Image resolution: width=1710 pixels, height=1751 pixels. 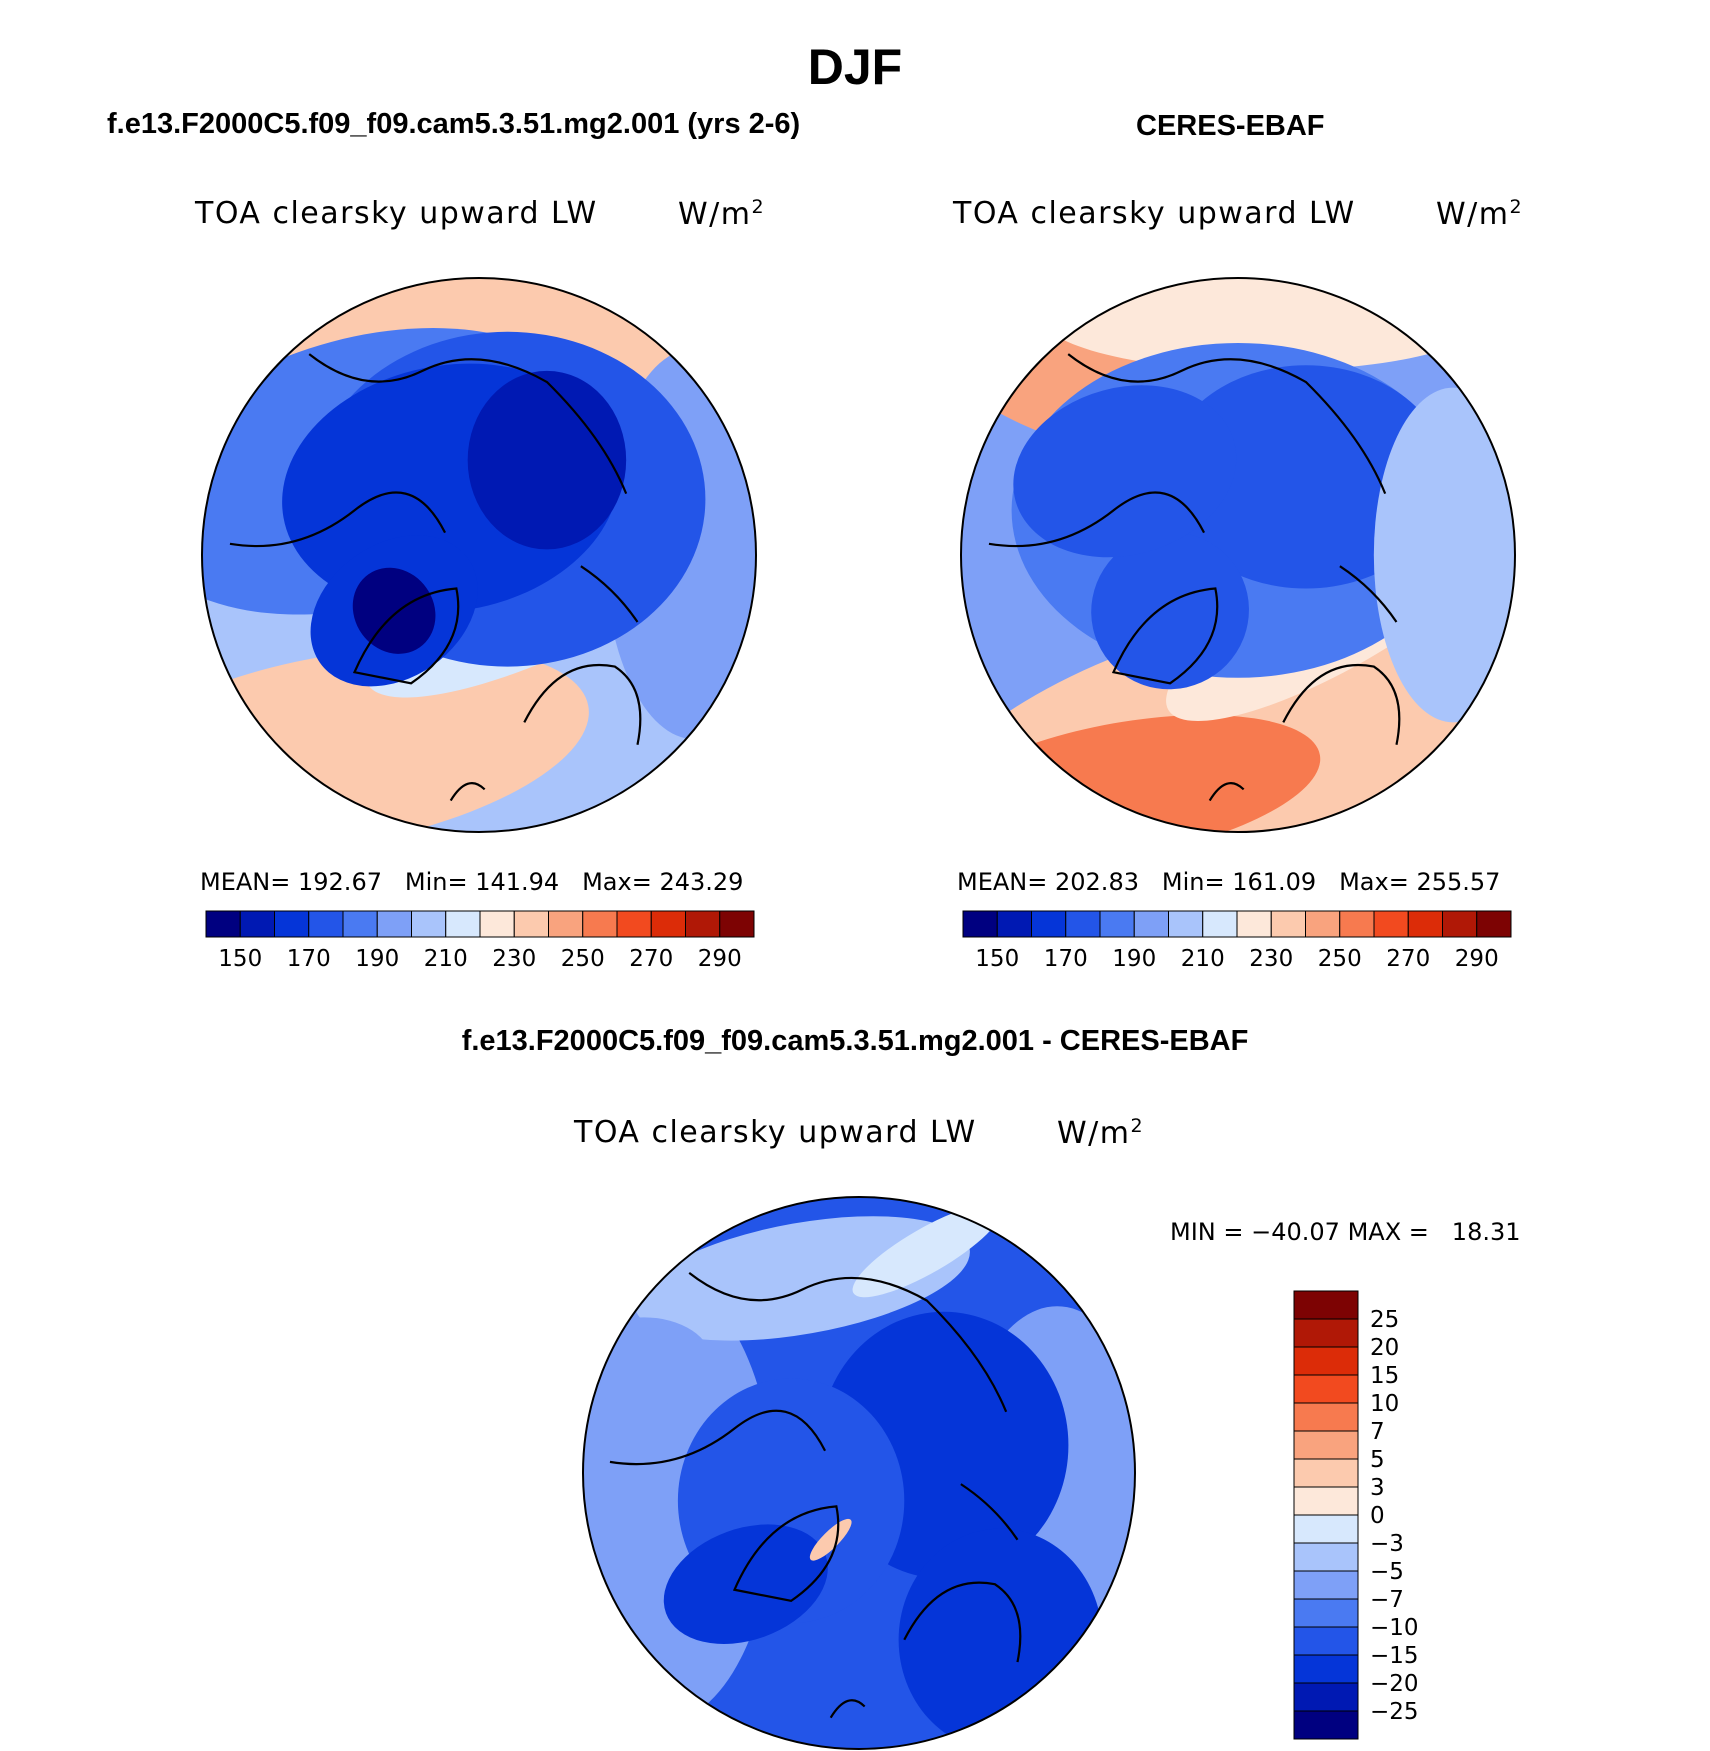 I want to click on colorbar-tick-label: −3, so click(x=1387, y=1544).